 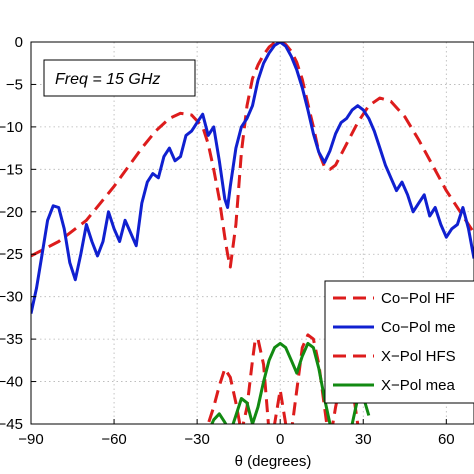 I want to click on y-tick-label: −45, so click(x=11, y=424).